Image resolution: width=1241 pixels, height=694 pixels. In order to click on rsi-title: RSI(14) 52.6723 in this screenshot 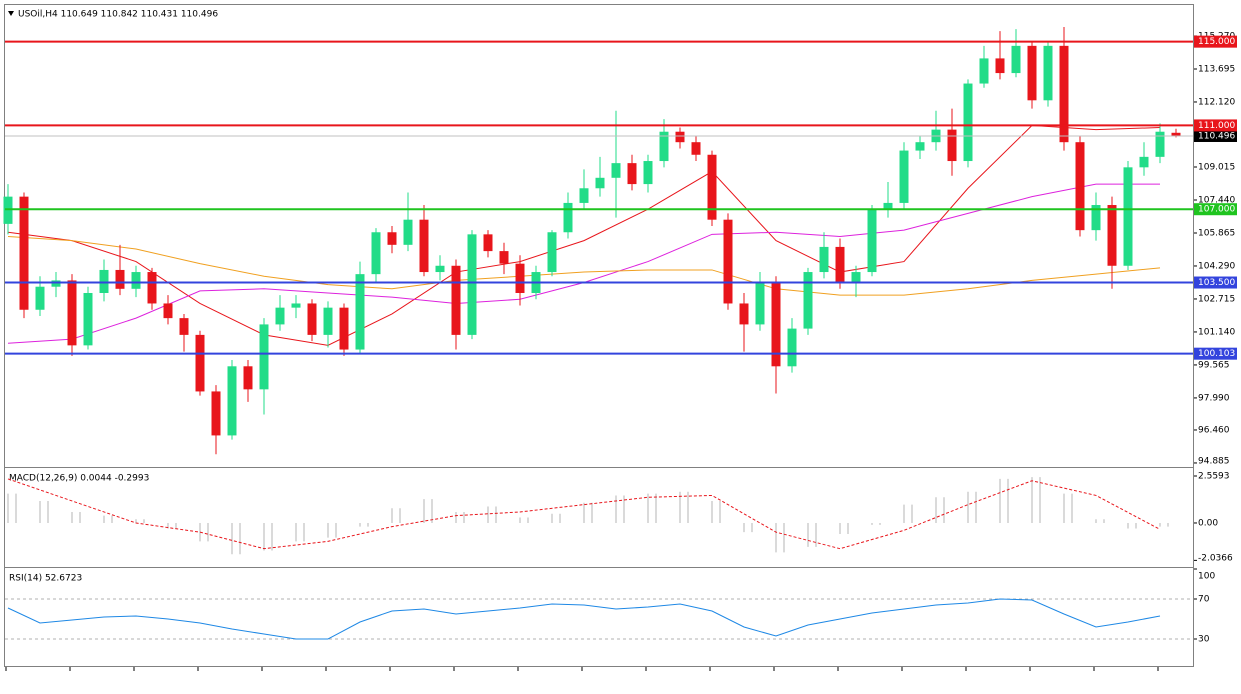, I will do `click(45, 579)`.